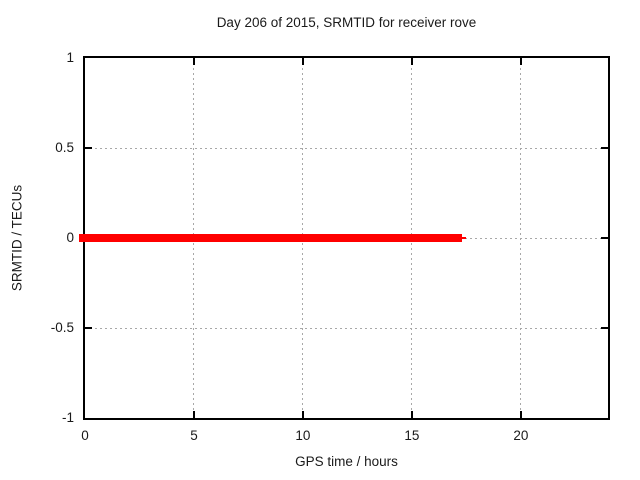 The width and height of the screenshot is (640, 480). What do you see at coordinates (521, 435) in the screenshot?
I see `x-tick-label: 20` at bounding box center [521, 435].